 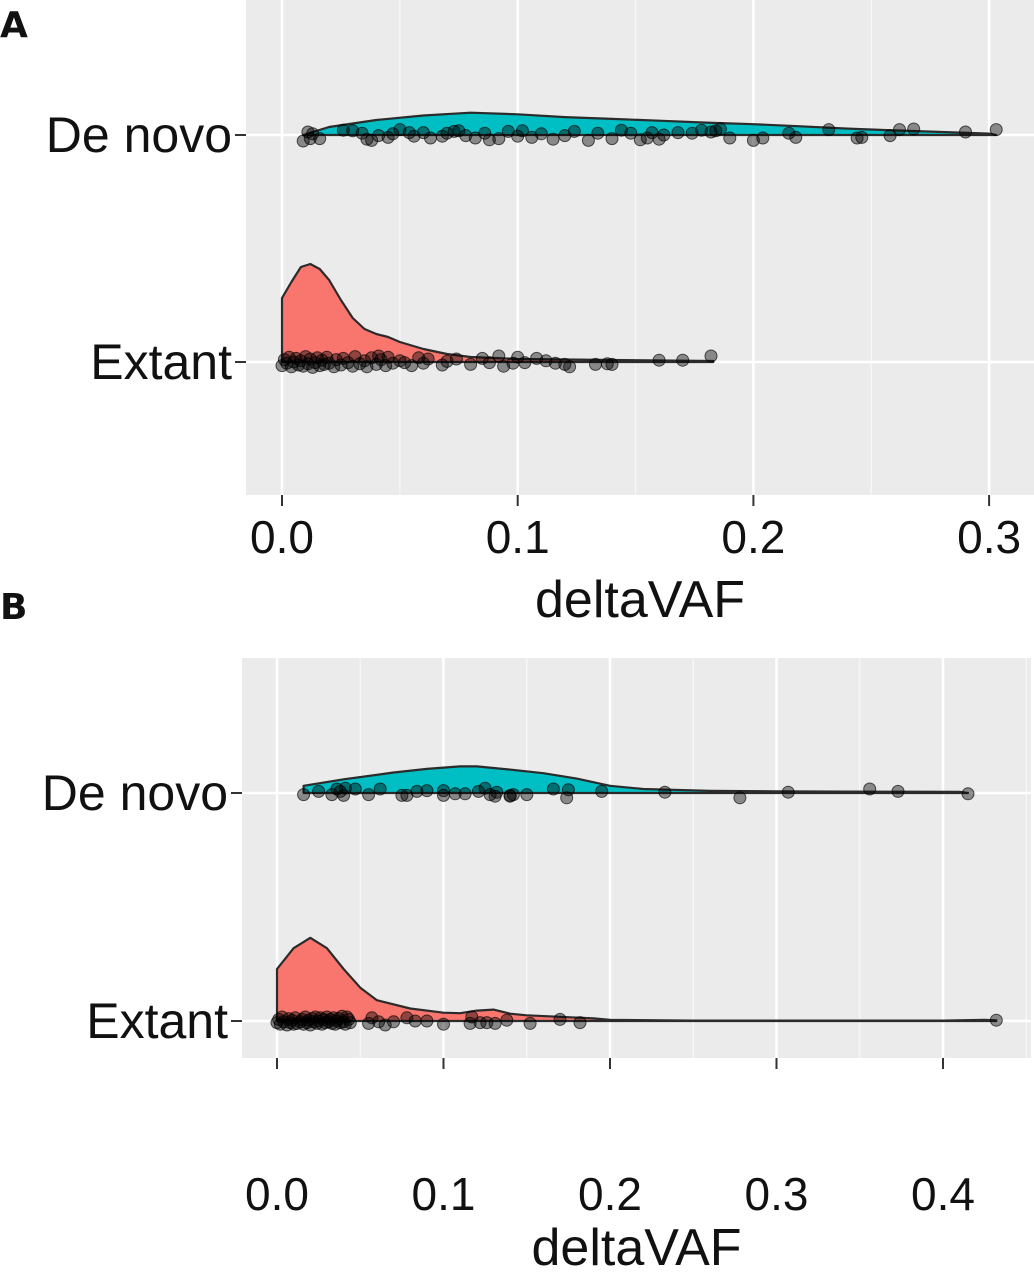 What do you see at coordinates (777, 1194) in the screenshot?
I see `x-tick-label: 0.3` at bounding box center [777, 1194].